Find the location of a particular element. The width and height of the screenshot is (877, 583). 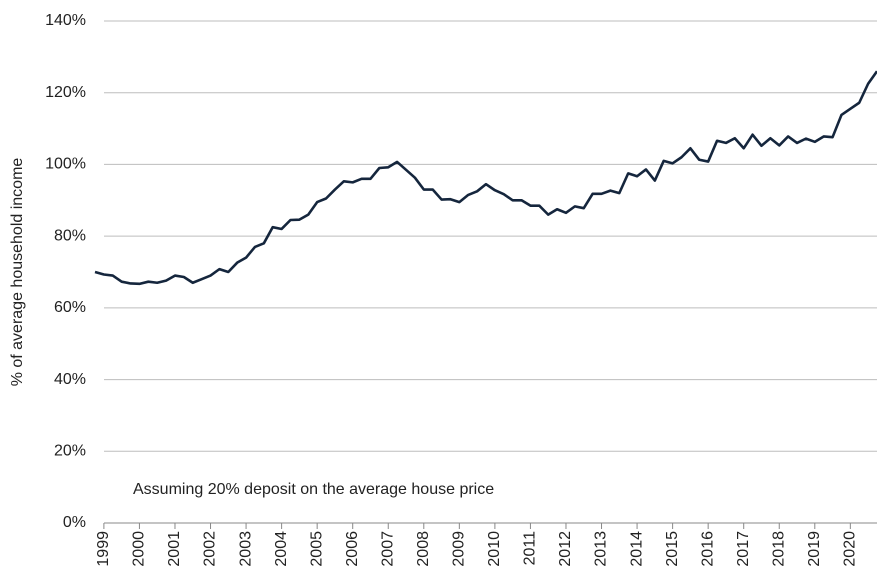

y-tick-label: 100% is located at coordinates (65, 164).